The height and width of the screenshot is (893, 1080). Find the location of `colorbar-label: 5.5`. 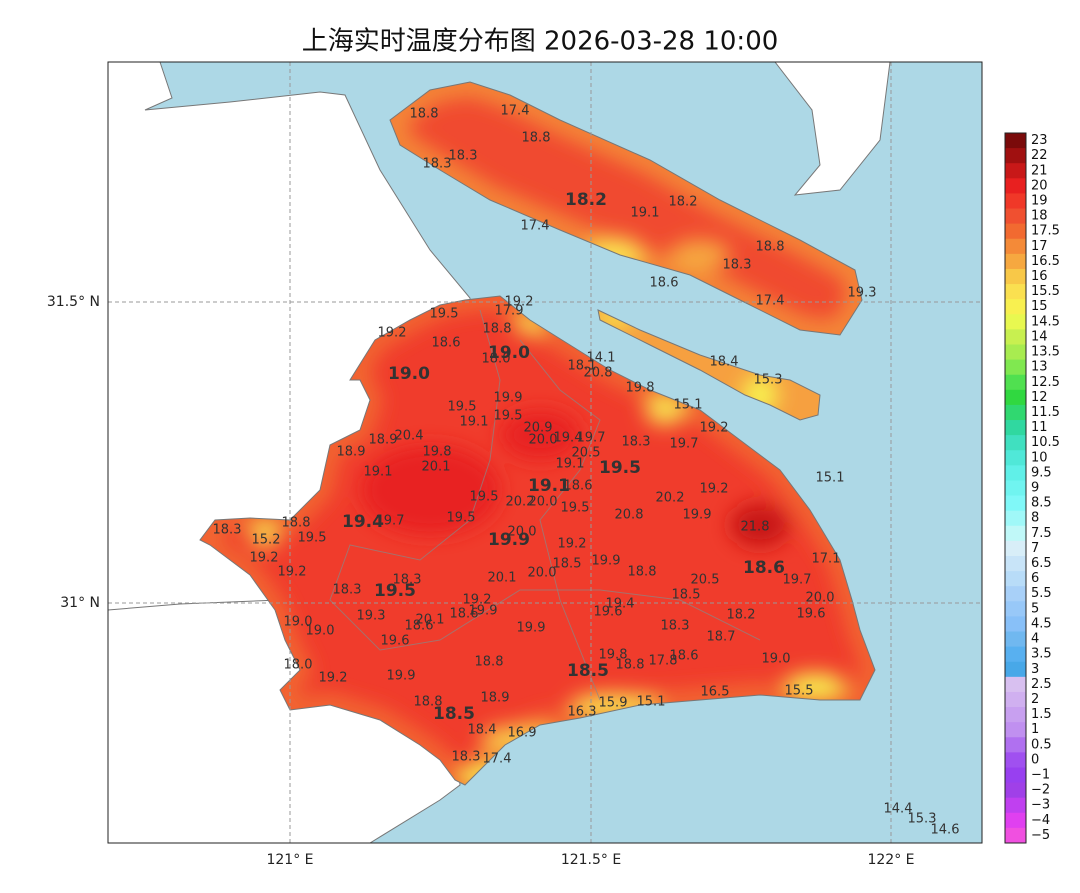

colorbar-label: 5.5 is located at coordinates (1041, 593).